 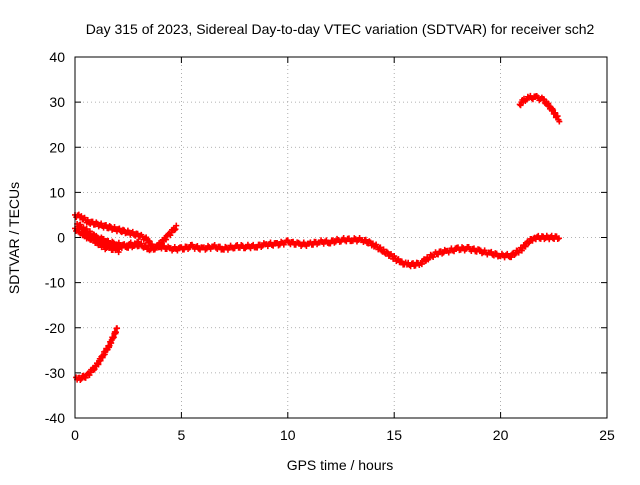 I want to click on y-tick-label: 40, so click(x=57, y=57).